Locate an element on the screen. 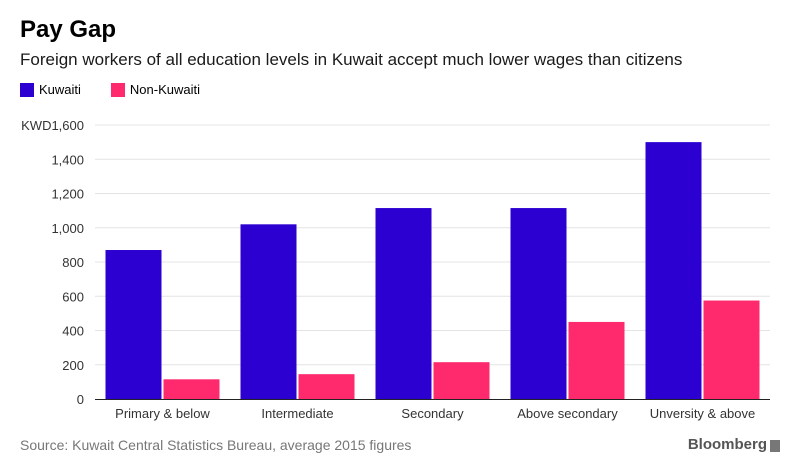  y-tick-label: 200 is located at coordinates (73, 365).